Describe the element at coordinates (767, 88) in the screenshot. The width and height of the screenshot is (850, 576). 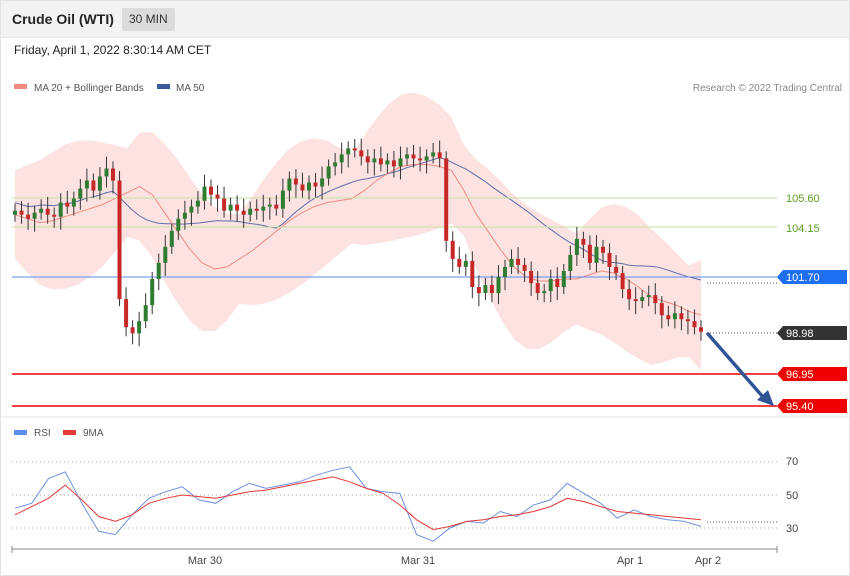
I see `research-credit: Research © 2022 Trading Central` at that location.